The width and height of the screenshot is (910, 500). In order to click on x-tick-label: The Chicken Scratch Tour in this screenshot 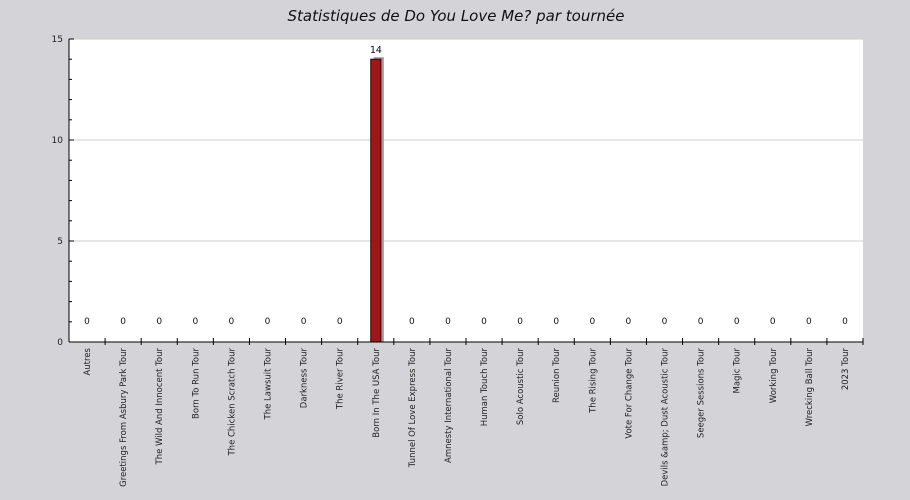, I will do `click(232, 402)`.